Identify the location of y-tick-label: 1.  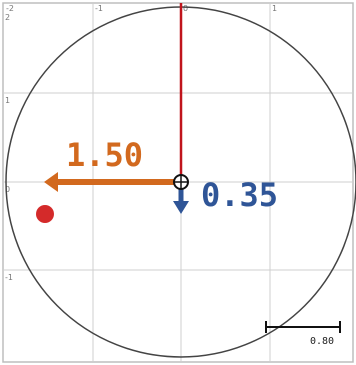
(7, 100).